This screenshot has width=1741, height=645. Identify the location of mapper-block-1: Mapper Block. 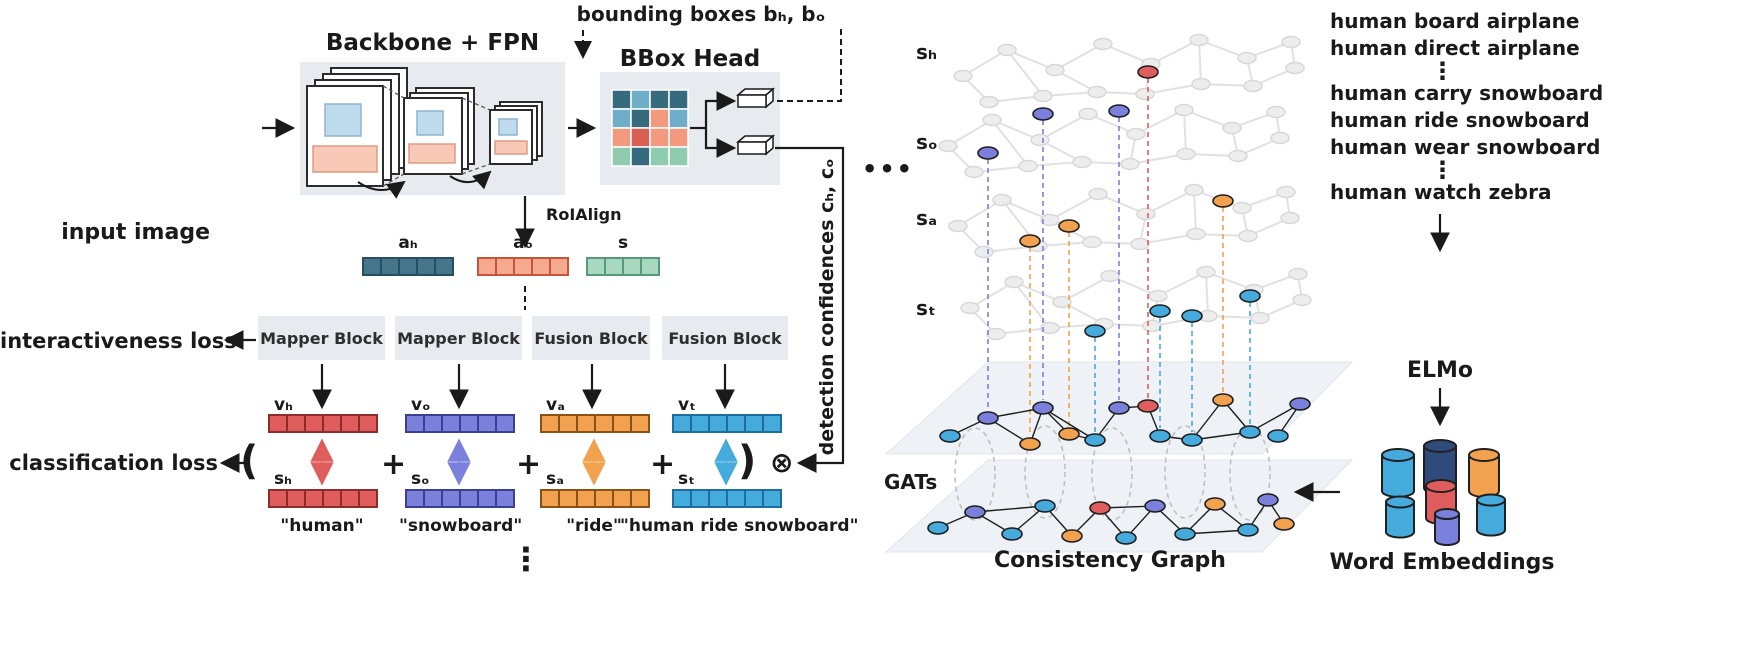
(321, 338).